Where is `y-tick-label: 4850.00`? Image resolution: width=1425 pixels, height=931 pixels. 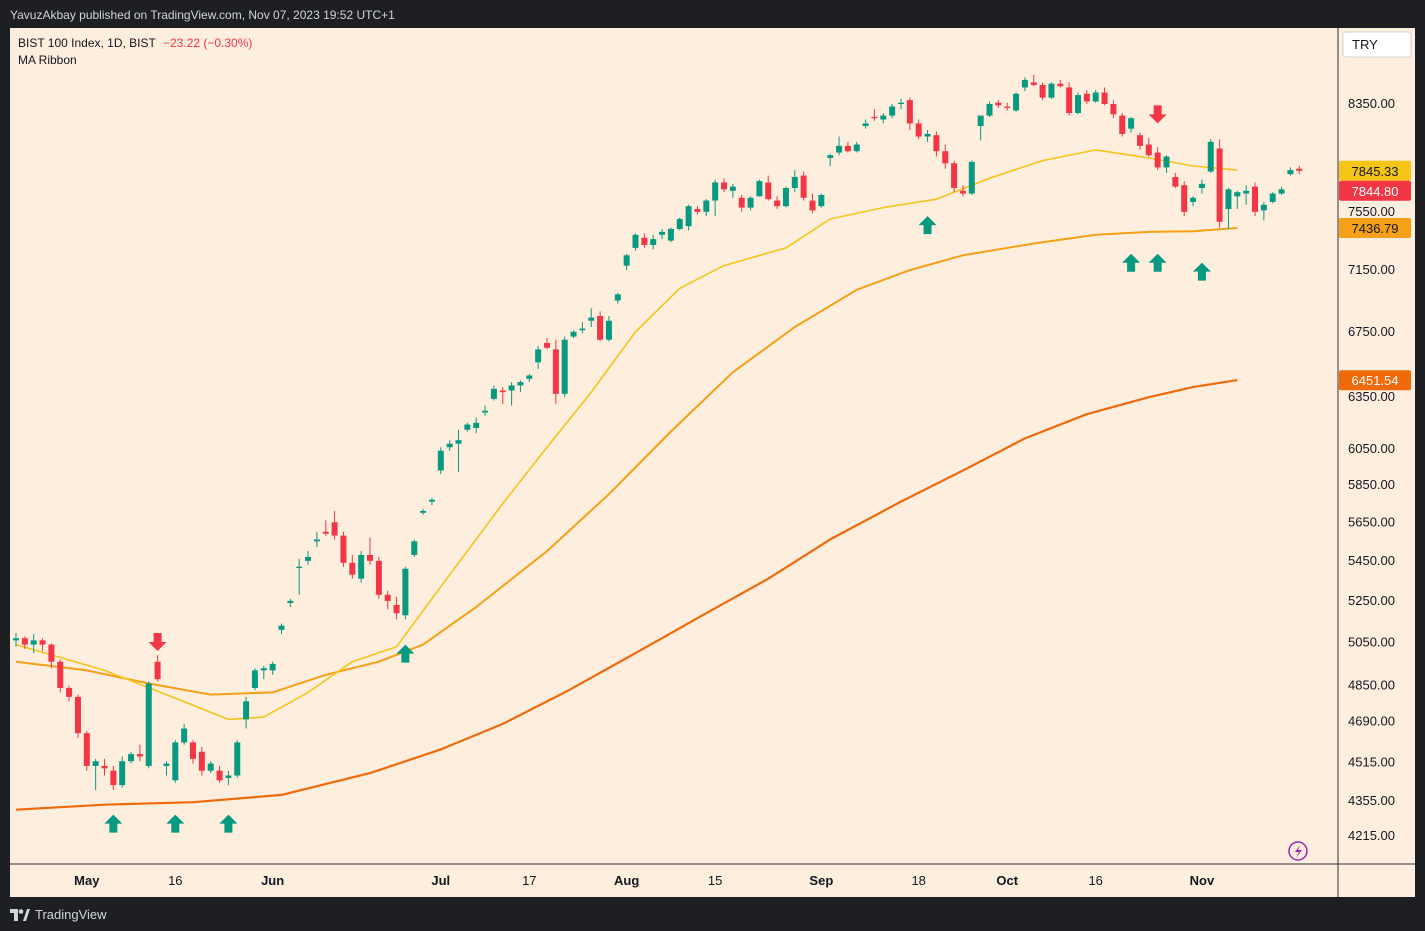 y-tick-label: 4850.00 is located at coordinates (1371, 685).